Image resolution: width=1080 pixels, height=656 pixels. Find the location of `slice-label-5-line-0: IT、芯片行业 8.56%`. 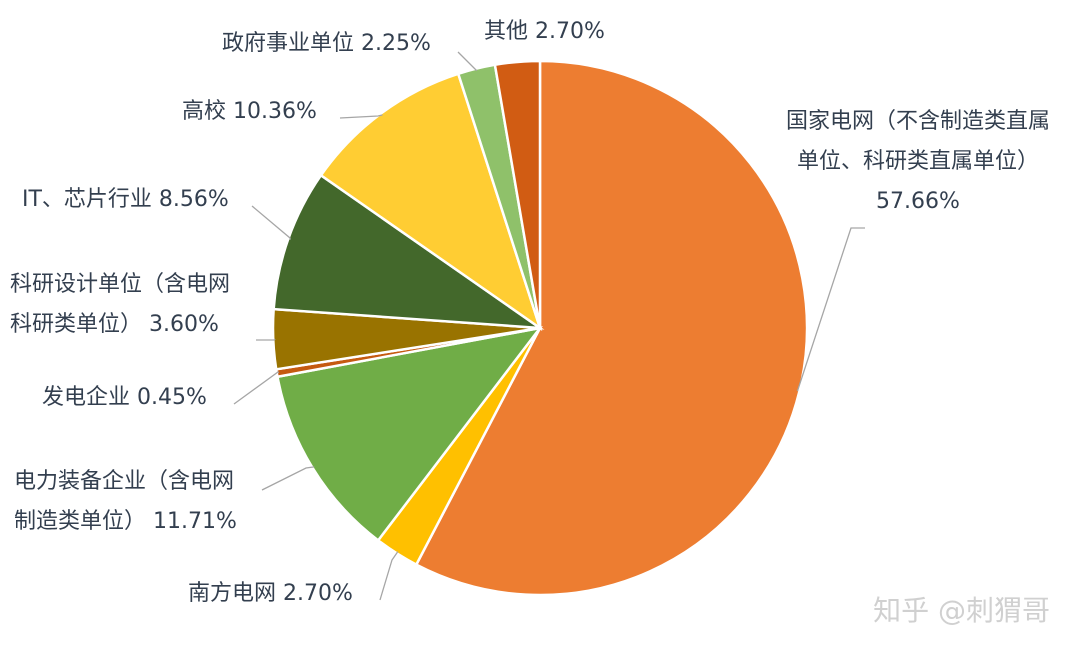

slice-label-5-line-0: IT、芯片行业 8.56% is located at coordinates (125, 199).